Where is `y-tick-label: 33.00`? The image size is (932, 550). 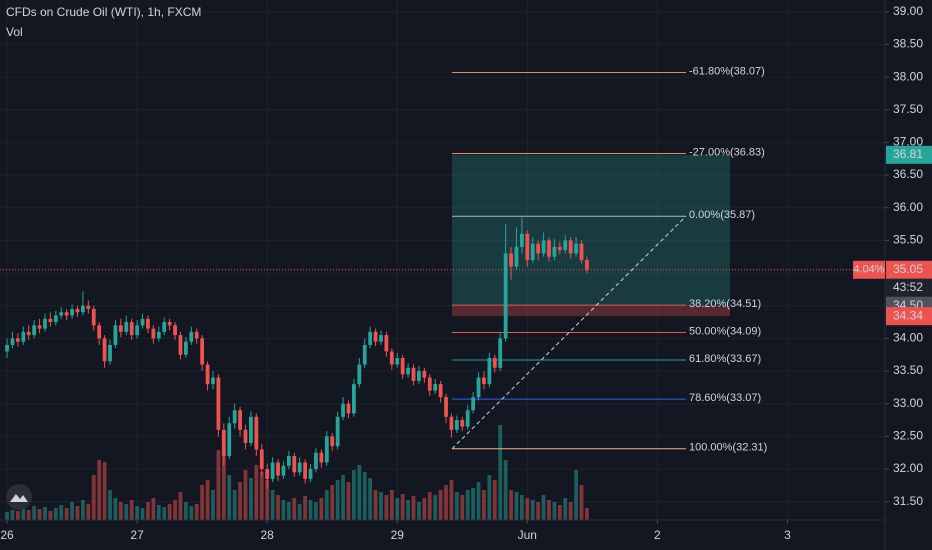 y-tick-label: 33.00 is located at coordinates (908, 403).